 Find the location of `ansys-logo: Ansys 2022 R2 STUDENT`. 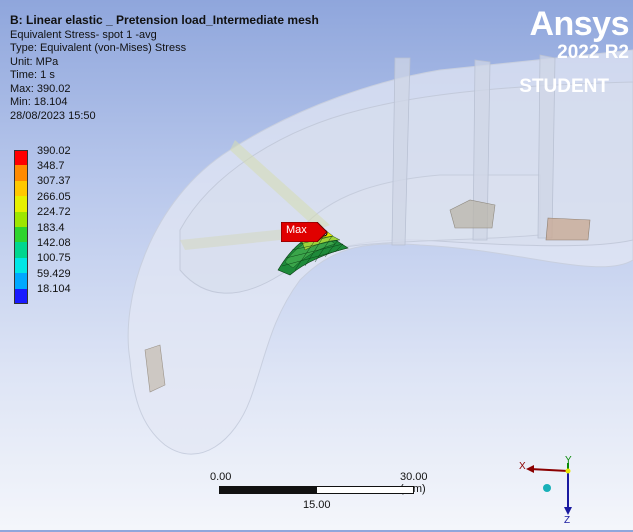

ansys-logo: Ansys 2022 R2 STUDENT is located at coordinates (574, 52).